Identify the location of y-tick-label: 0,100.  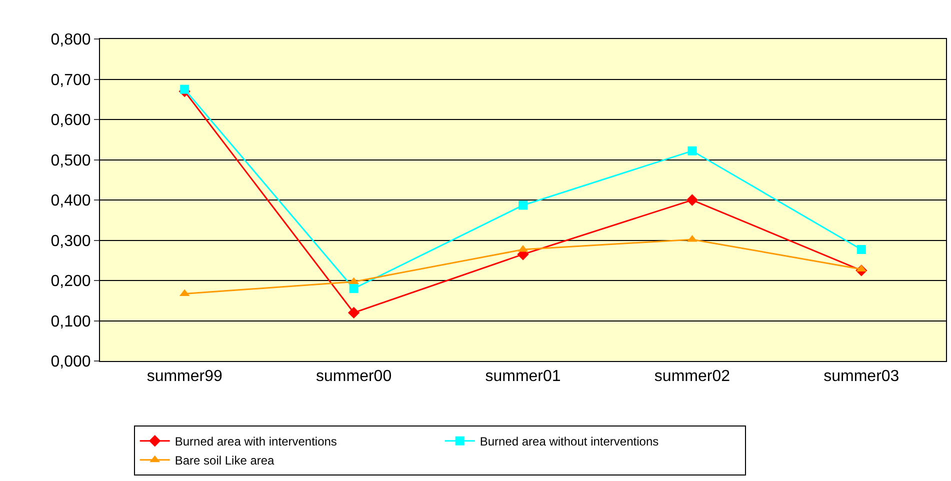
(70, 321).